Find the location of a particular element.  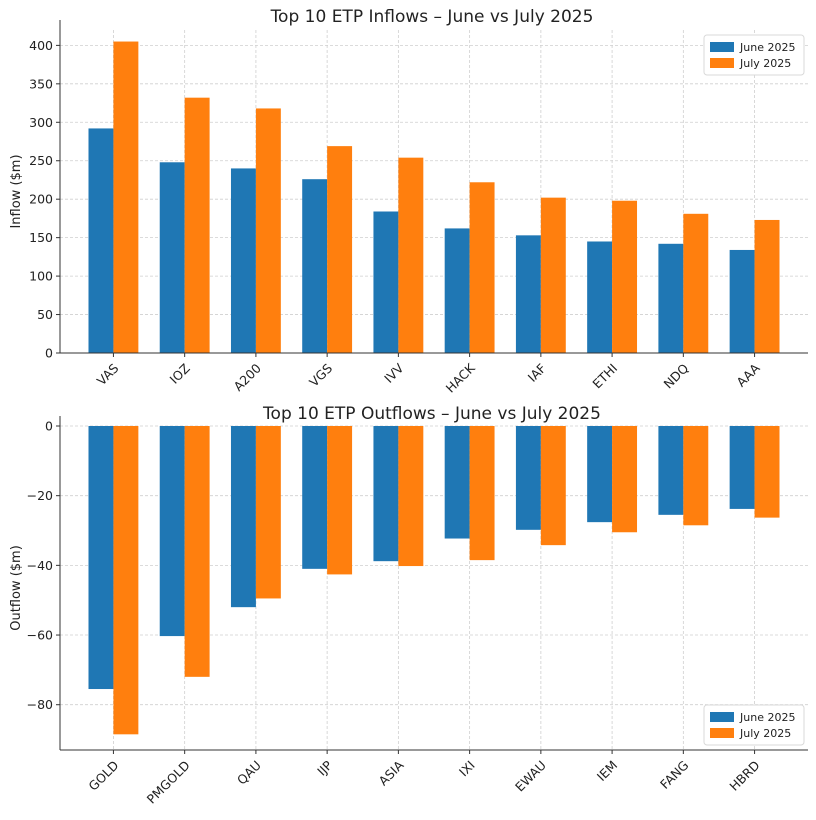

x-tick-label: HACK is located at coordinates (461, 378).